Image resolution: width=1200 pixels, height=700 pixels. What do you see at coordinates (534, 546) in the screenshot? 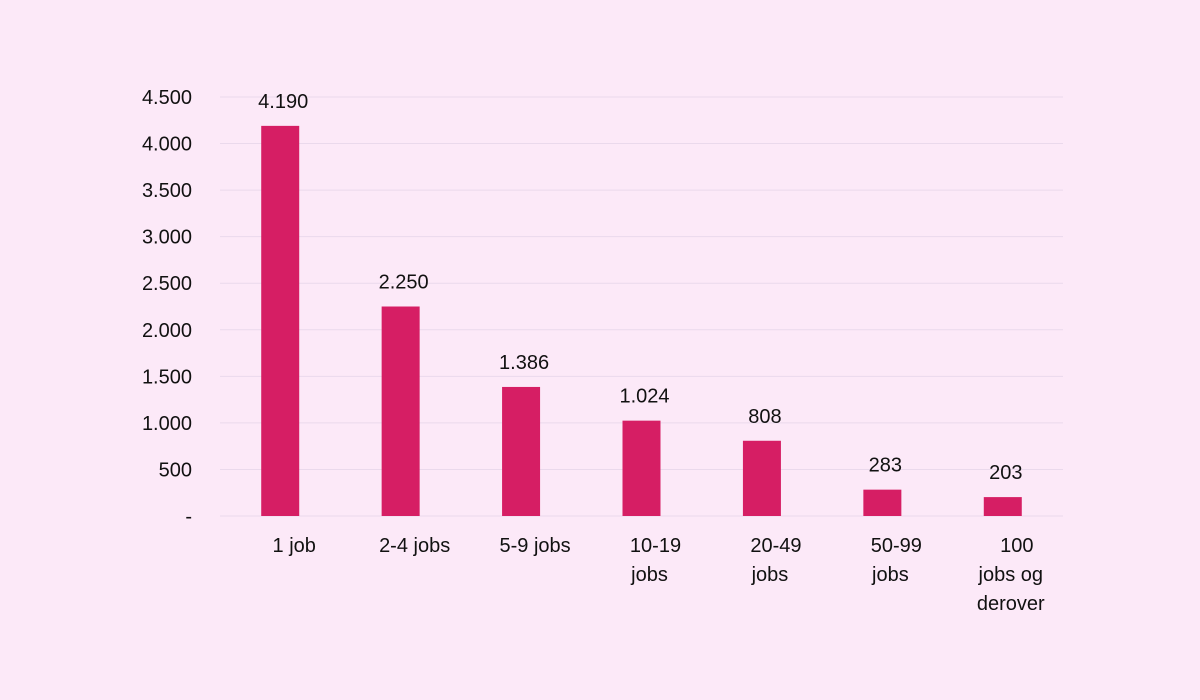
I see `x-tick-label: 5-9 jobs` at bounding box center [534, 546].